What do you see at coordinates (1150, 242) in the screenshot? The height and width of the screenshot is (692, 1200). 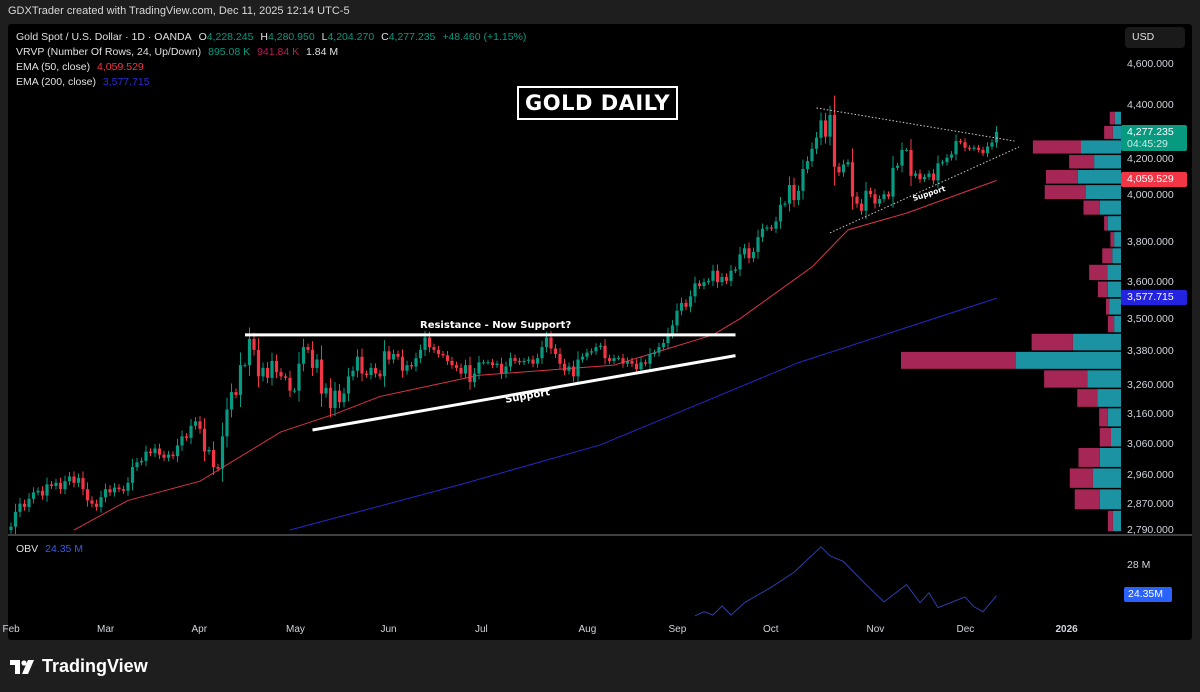 I see `price-axis-tick: 3,800.000` at bounding box center [1150, 242].